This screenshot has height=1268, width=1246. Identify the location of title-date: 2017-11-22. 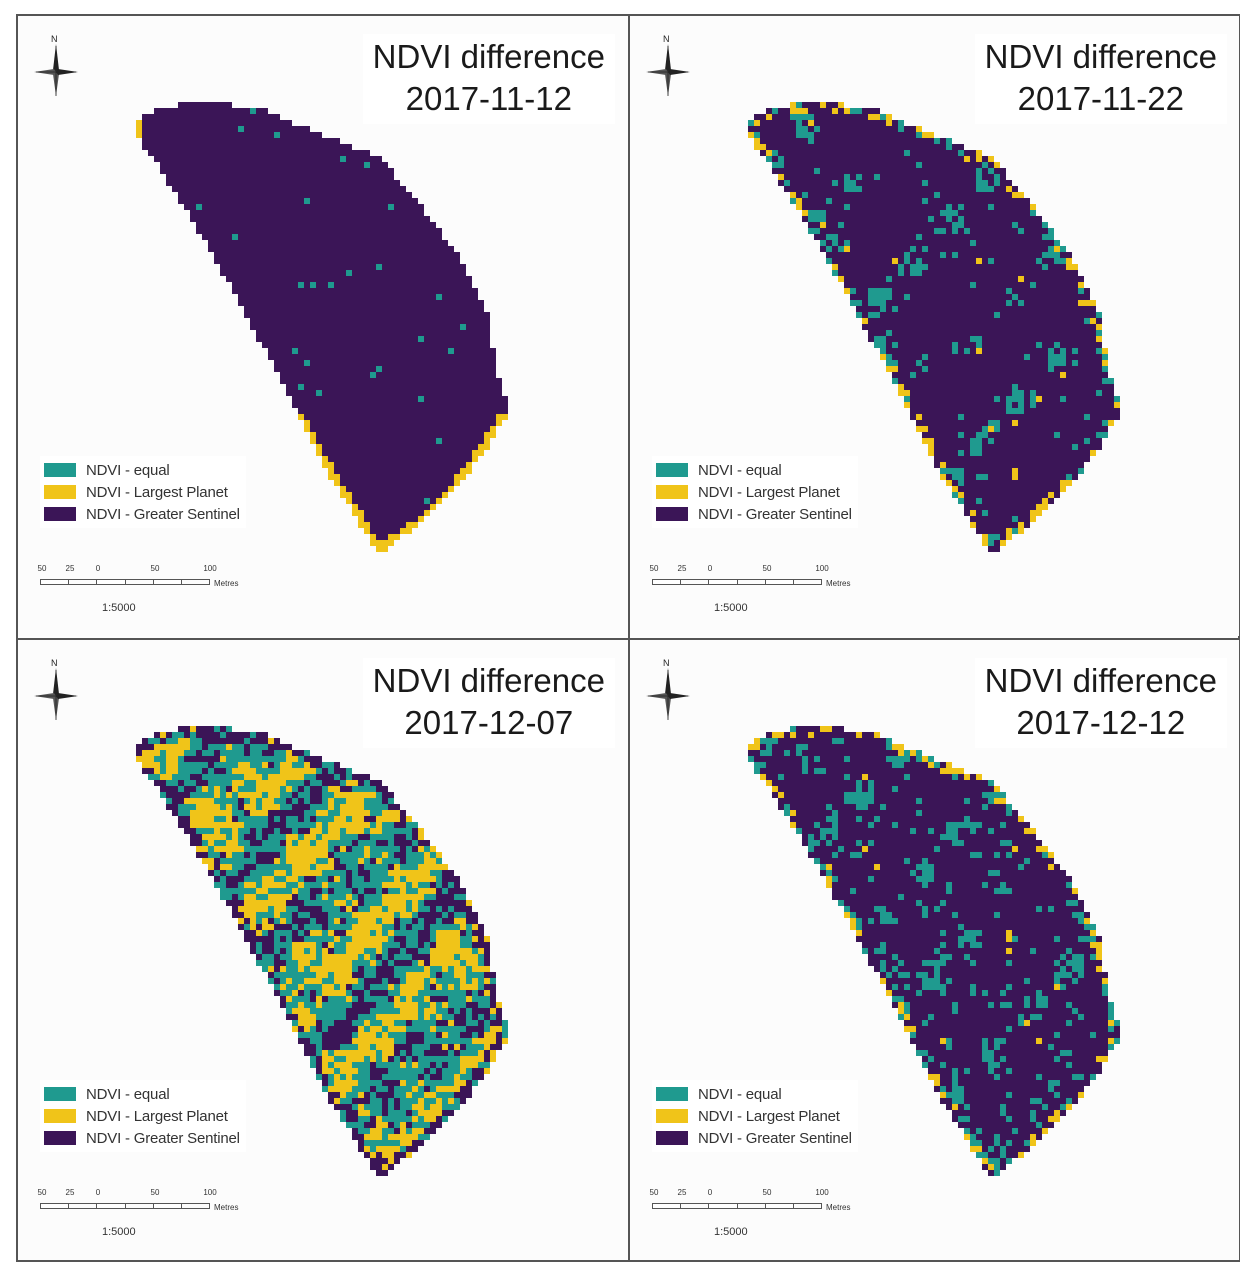
(1100, 98).